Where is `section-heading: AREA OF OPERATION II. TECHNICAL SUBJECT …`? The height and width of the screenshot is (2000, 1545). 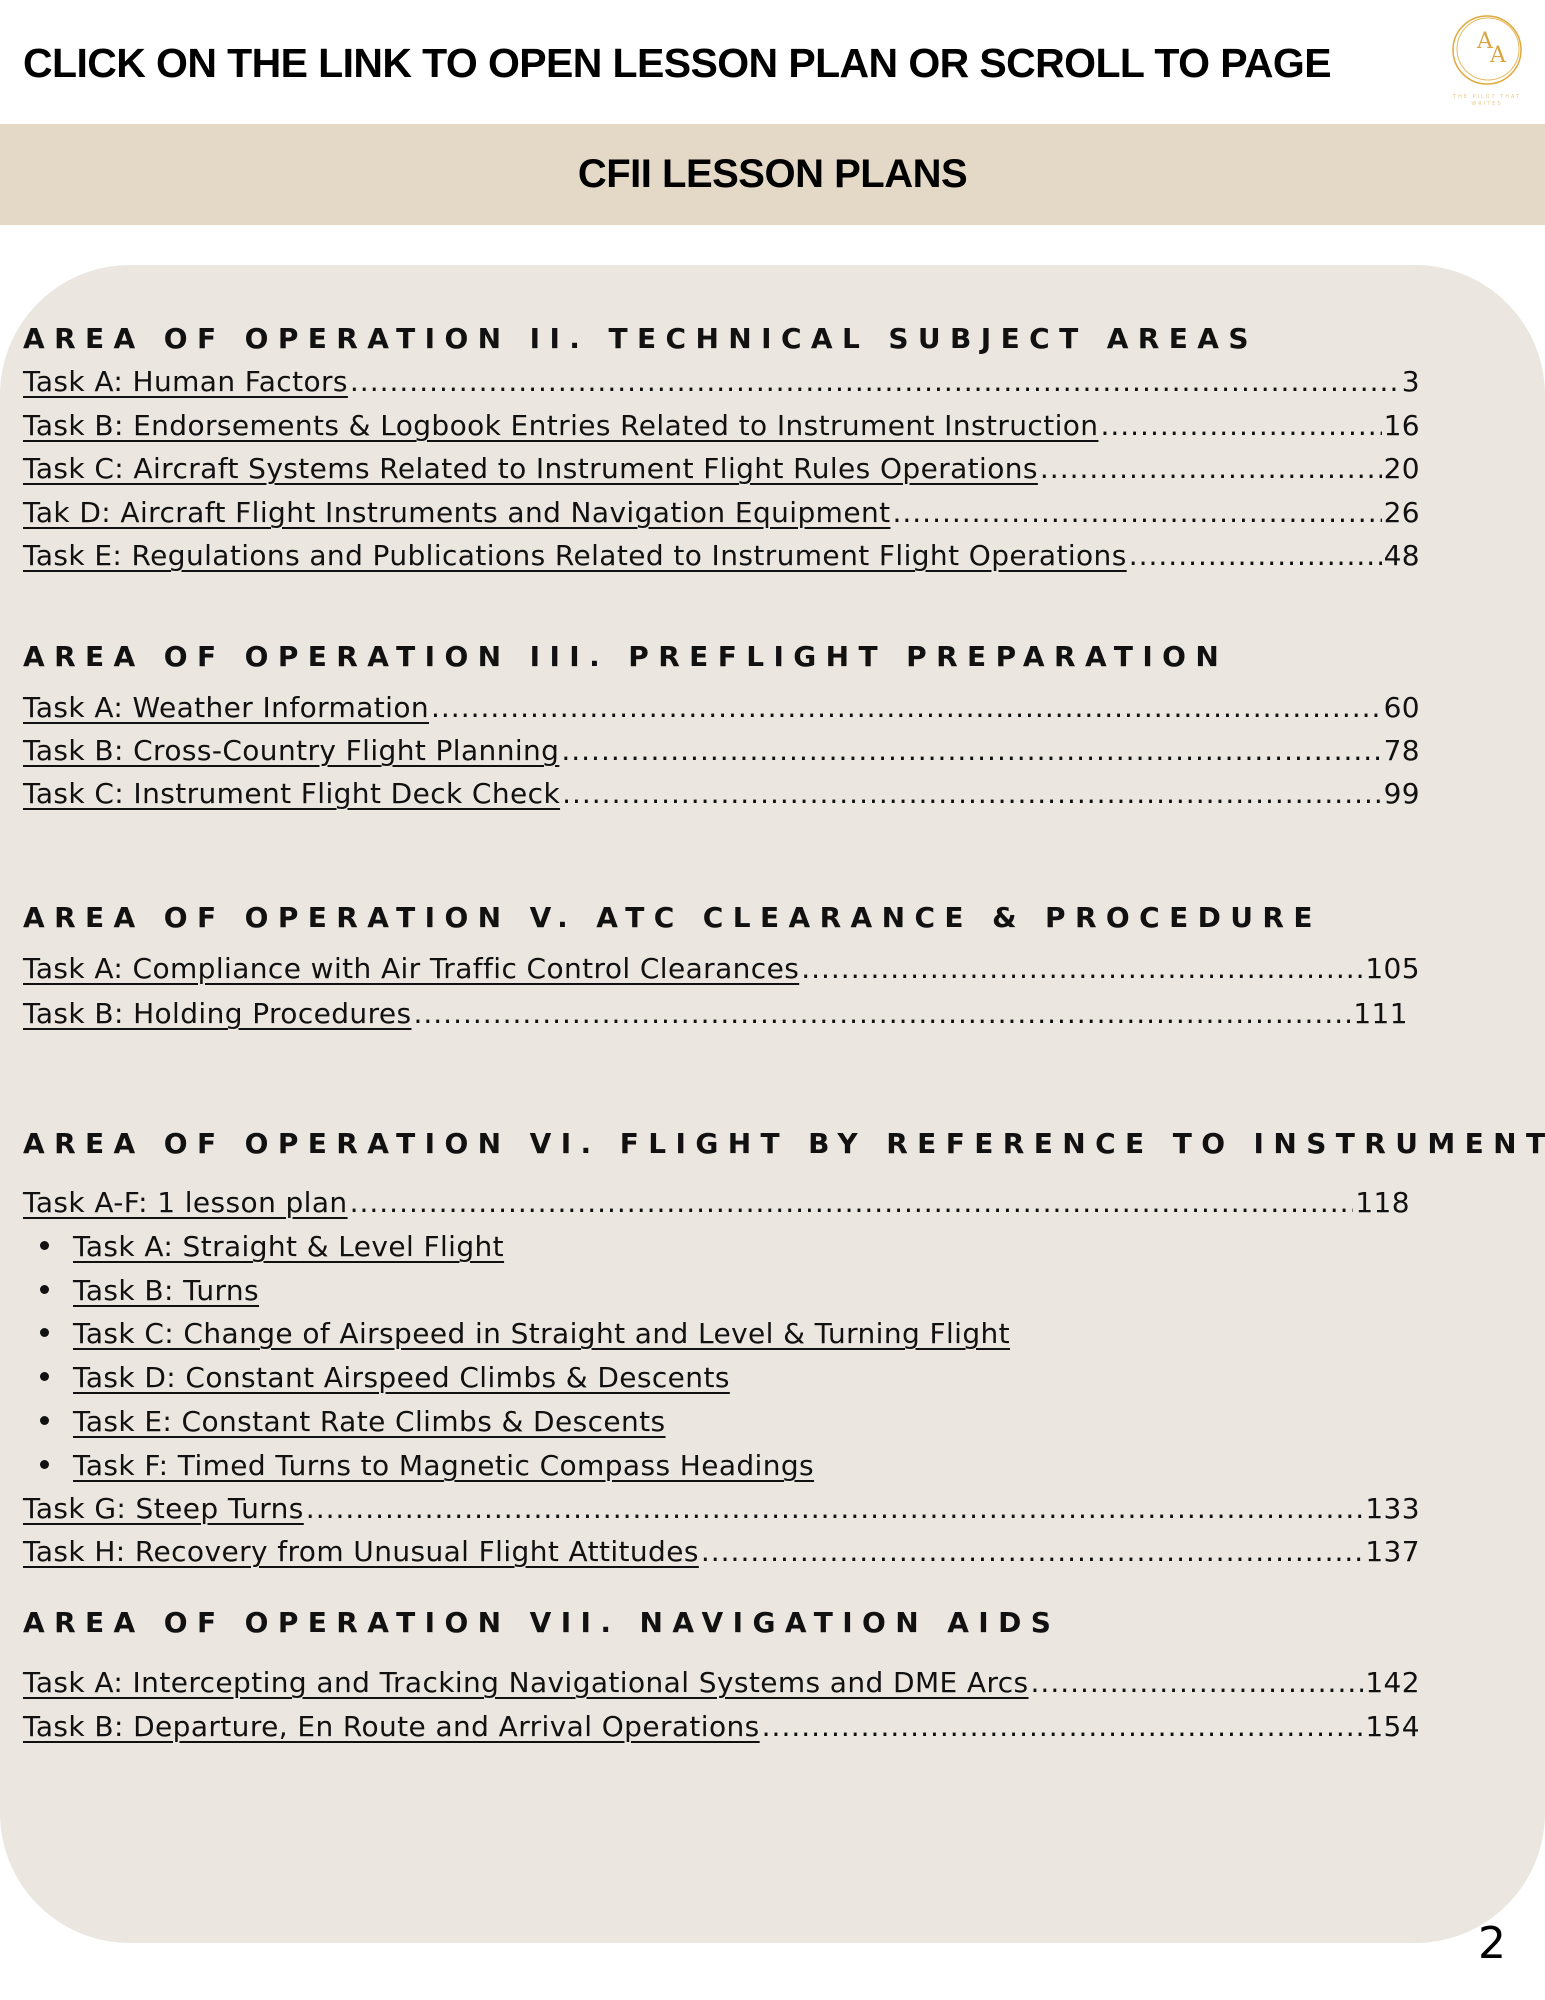 section-heading: AREA OF OPERATION II. TECHNICAL SUBJECT … is located at coordinates (640, 338).